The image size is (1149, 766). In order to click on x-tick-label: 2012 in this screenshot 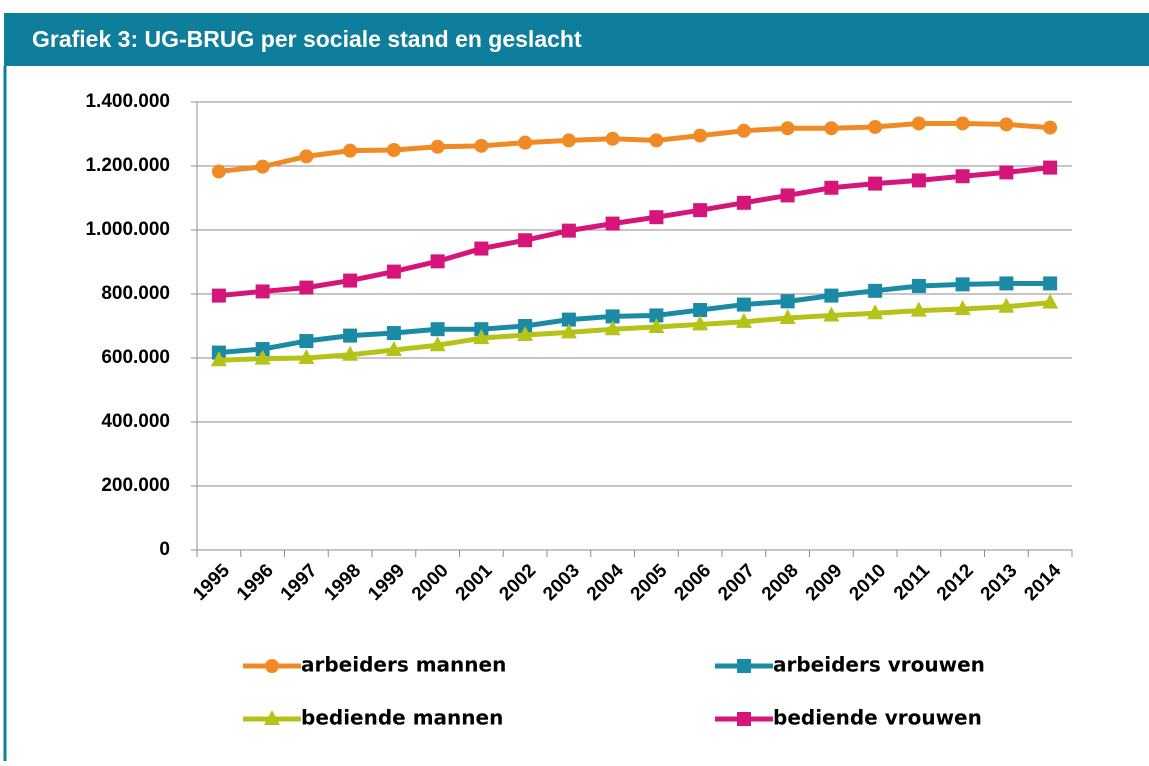, I will do `click(955, 582)`.